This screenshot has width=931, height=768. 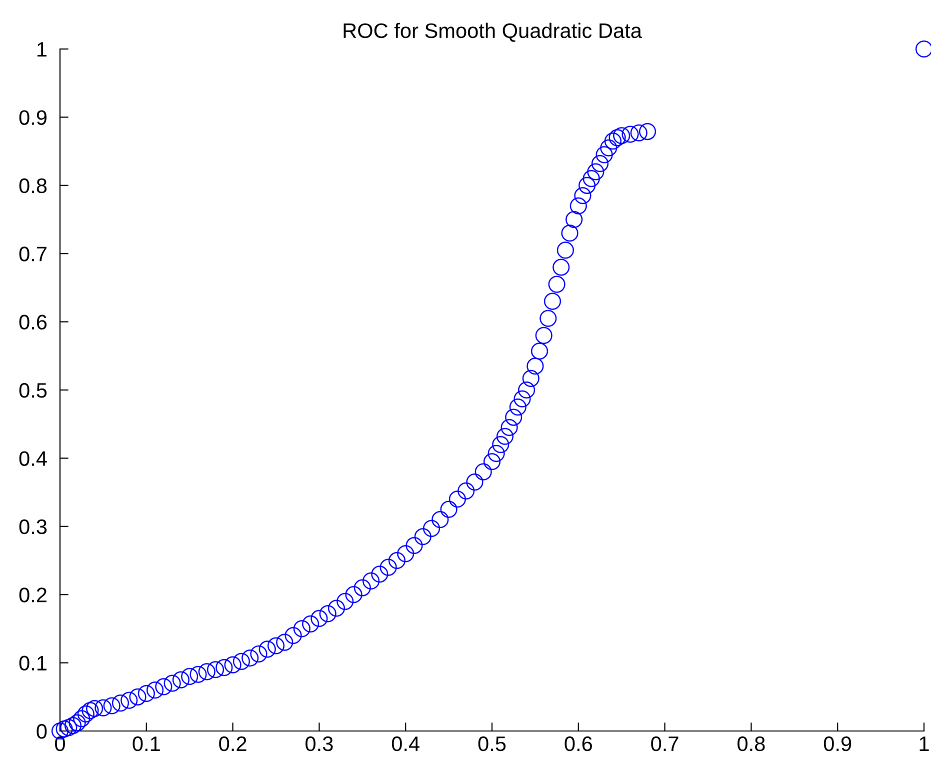 I want to click on x-tick-label: 0.2, so click(x=232, y=744).